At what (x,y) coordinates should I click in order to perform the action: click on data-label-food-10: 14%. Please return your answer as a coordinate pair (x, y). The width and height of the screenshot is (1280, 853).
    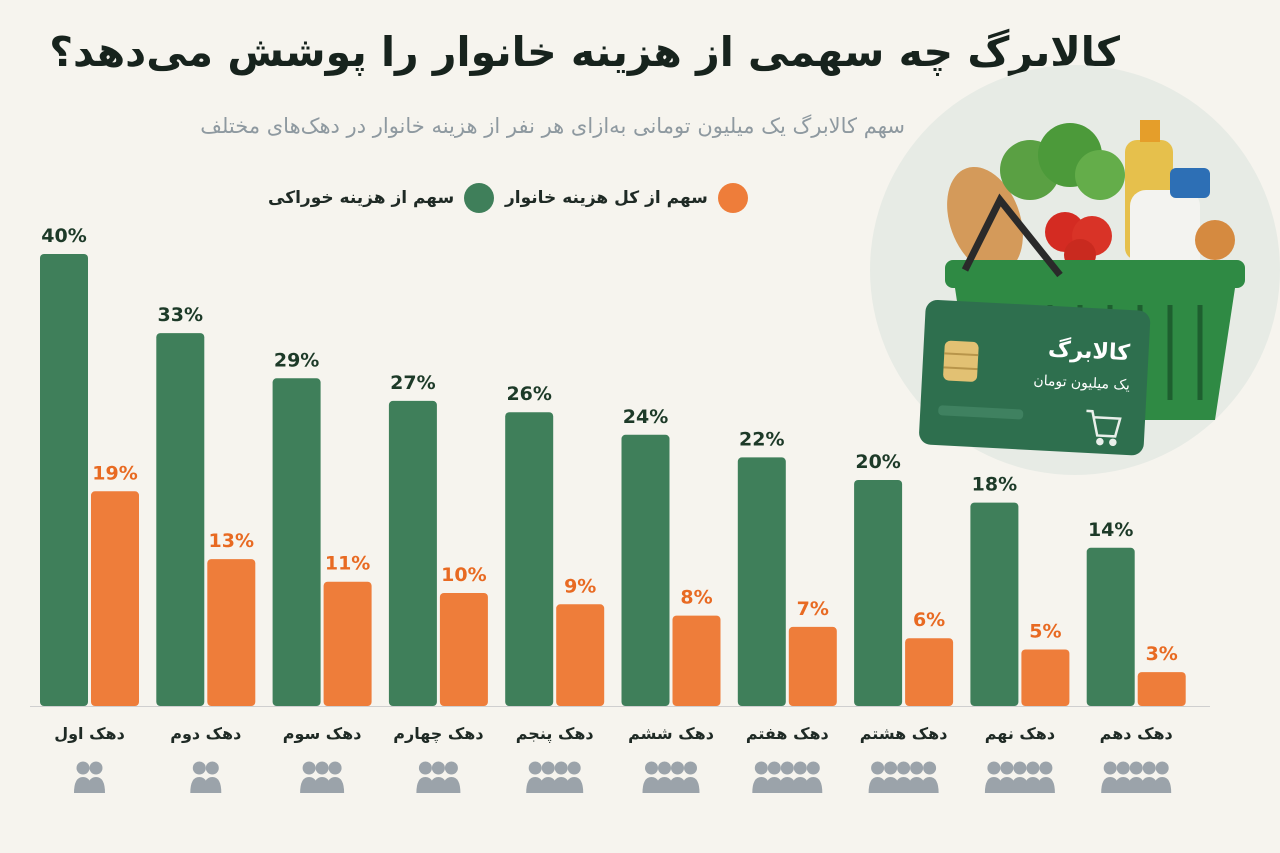
    Looking at the image, I should click on (1110, 530).